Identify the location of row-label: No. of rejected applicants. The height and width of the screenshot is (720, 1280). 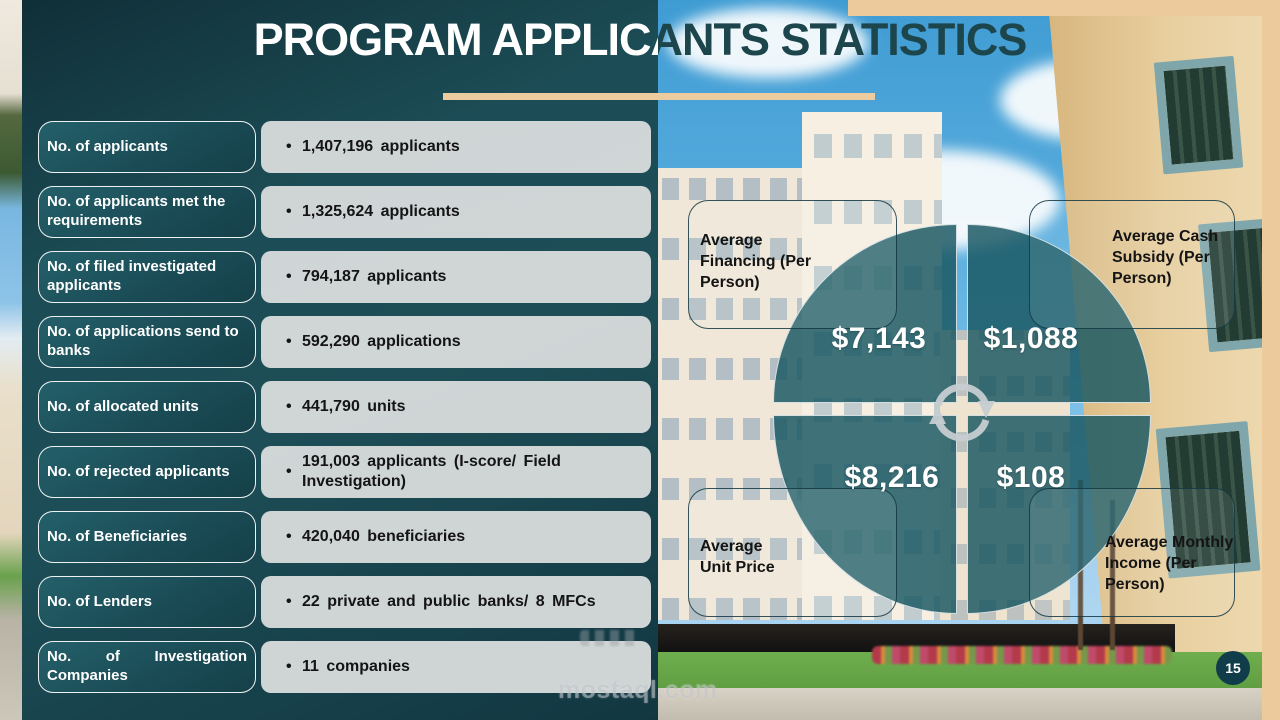
(147, 472).